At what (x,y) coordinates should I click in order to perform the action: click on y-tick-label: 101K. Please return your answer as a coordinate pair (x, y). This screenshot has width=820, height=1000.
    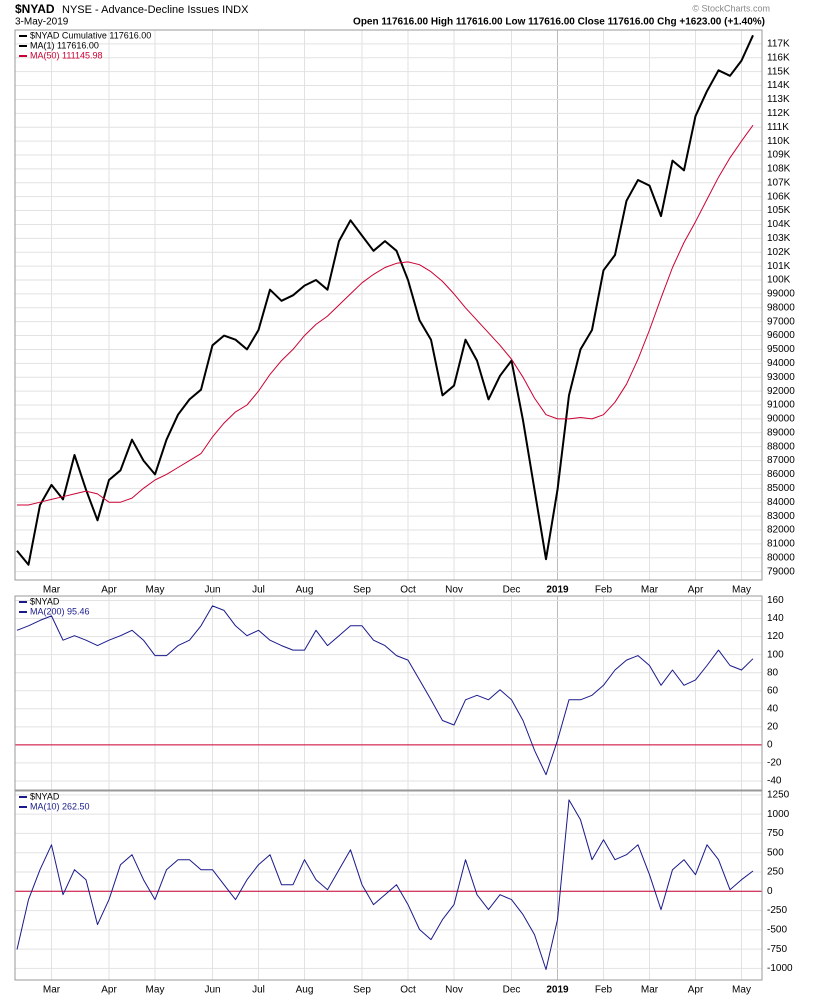
    Looking at the image, I should click on (779, 266).